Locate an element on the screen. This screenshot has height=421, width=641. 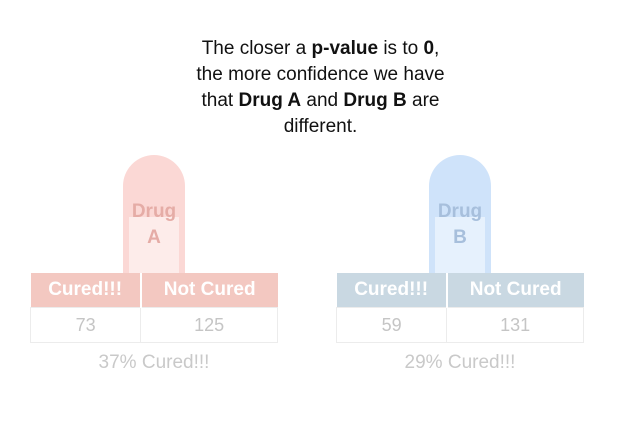
drug-b-pill-label-line-1: Drug is located at coordinates (460, 211).